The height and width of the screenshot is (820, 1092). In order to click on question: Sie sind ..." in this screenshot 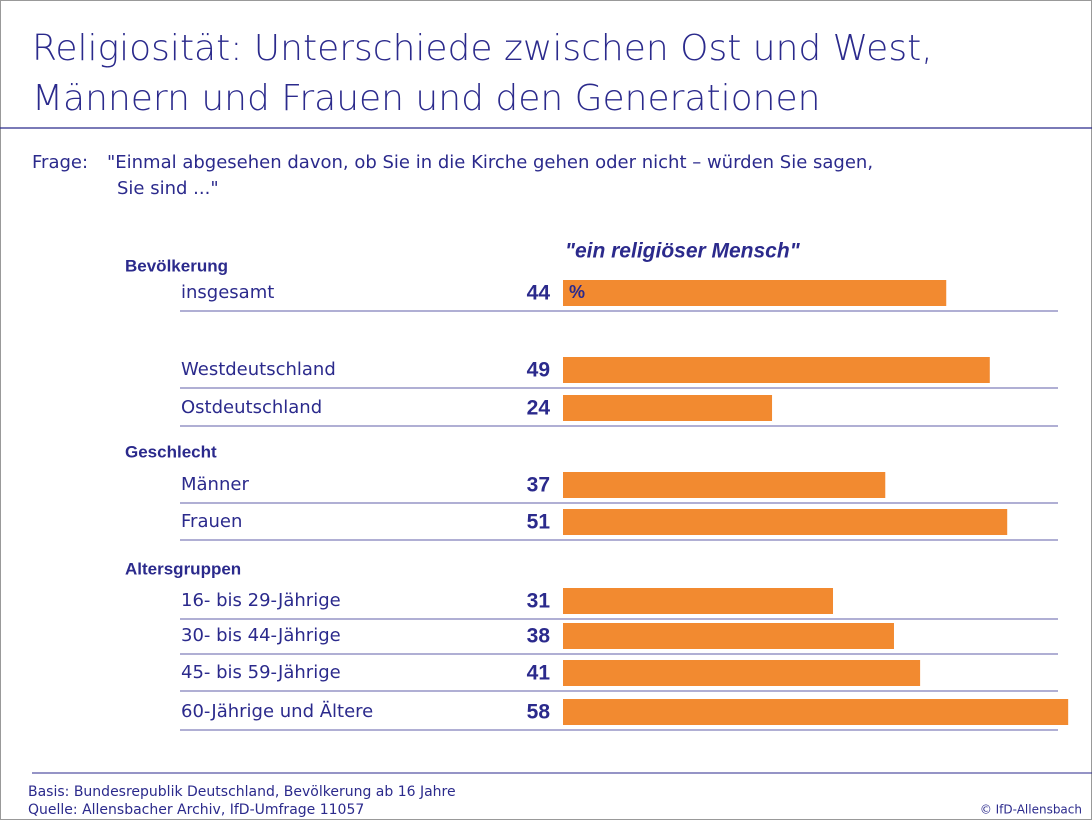, I will do `click(168, 188)`.